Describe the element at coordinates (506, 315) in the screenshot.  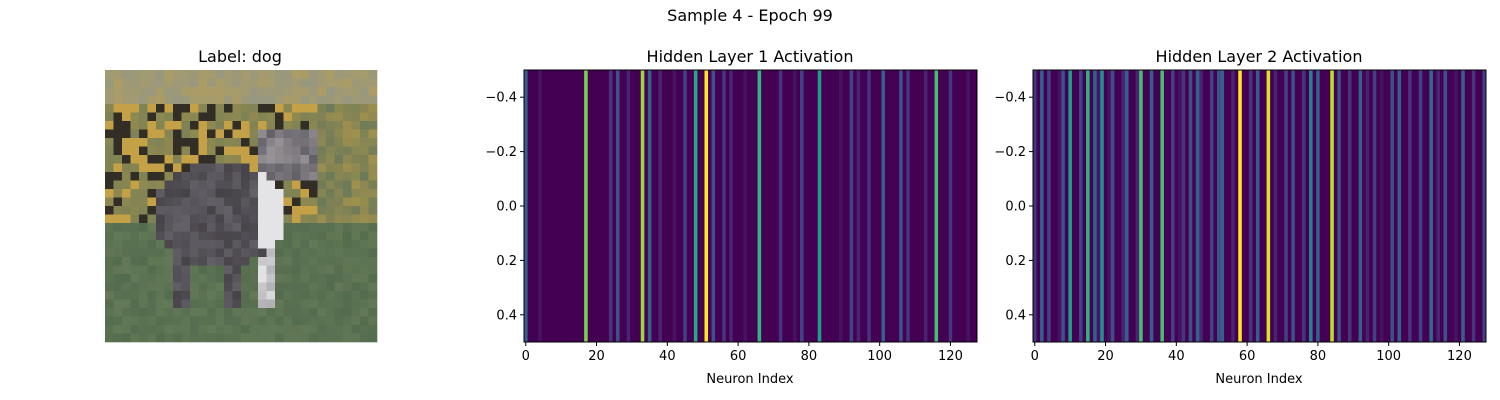
I see `y-tick-label: 0.4` at that location.